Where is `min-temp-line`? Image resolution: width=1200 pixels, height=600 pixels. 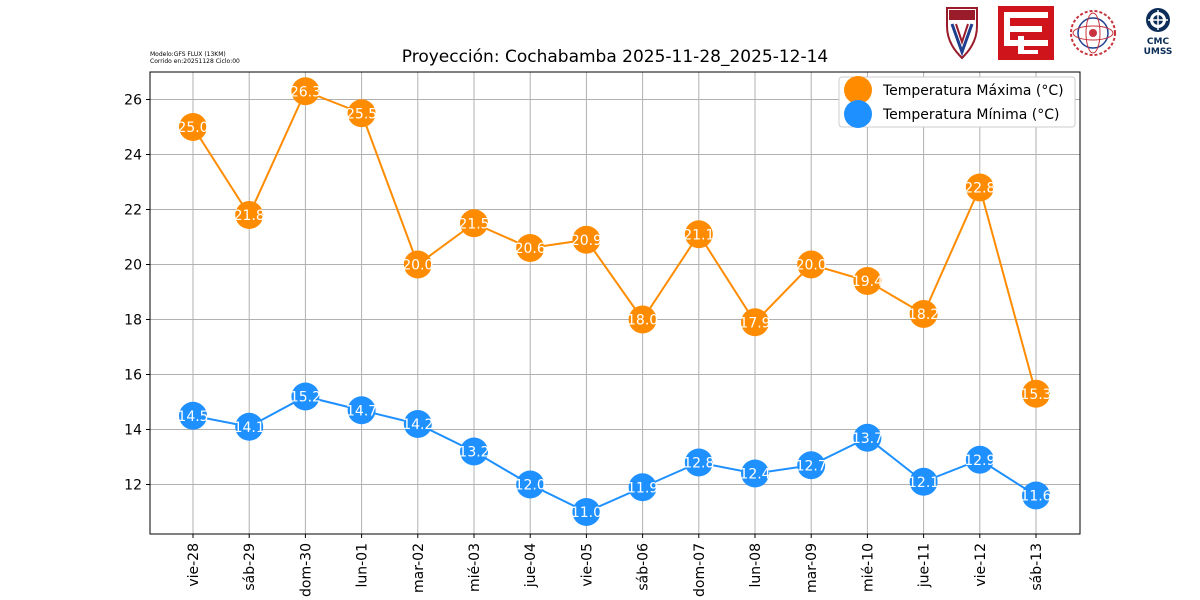 min-temp-line is located at coordinates (614, 454).